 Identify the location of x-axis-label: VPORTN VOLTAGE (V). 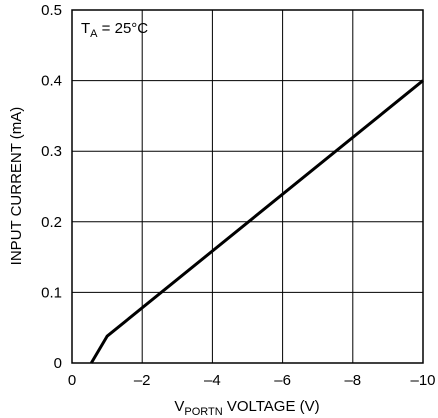
(246, 408).